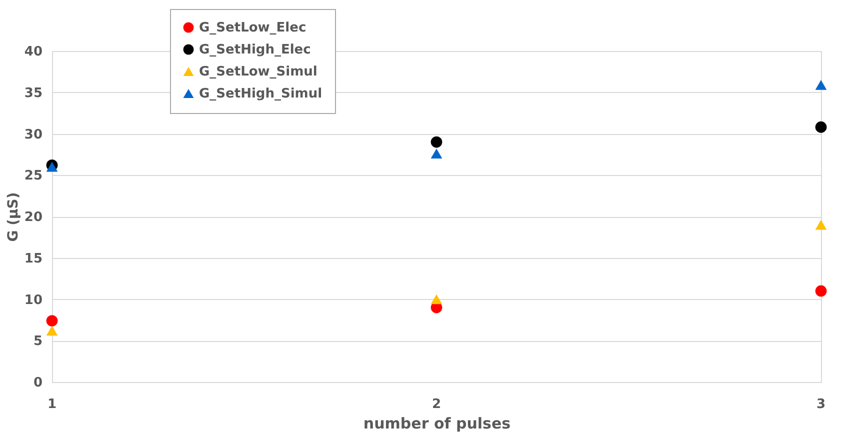 The height and width of the screenshot is (442, 841). I want to click on y-tick-label: 25, so click(33, 176).